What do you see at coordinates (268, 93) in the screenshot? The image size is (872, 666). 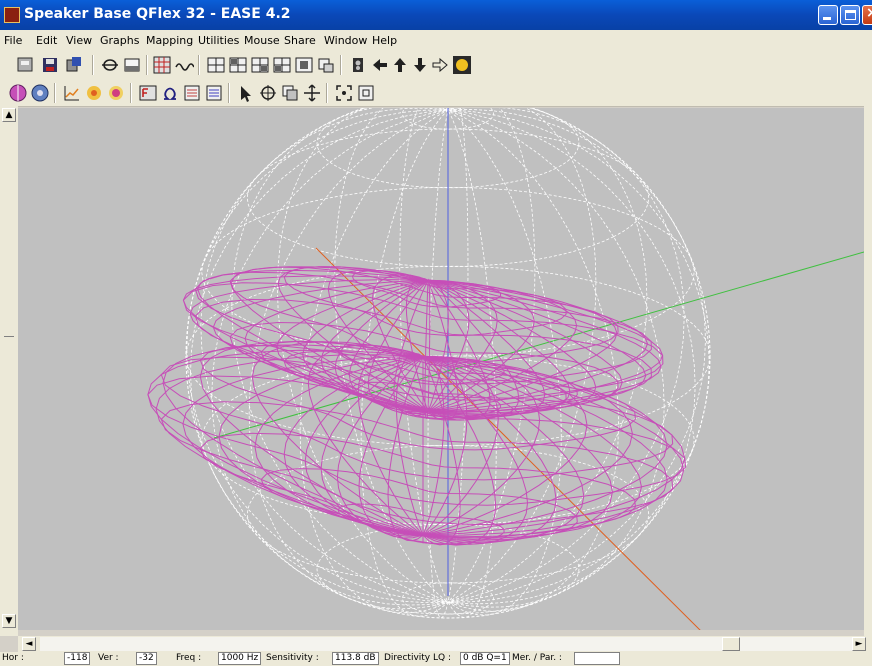 I see `crosshair-icon` at bounding box center [268, 93].